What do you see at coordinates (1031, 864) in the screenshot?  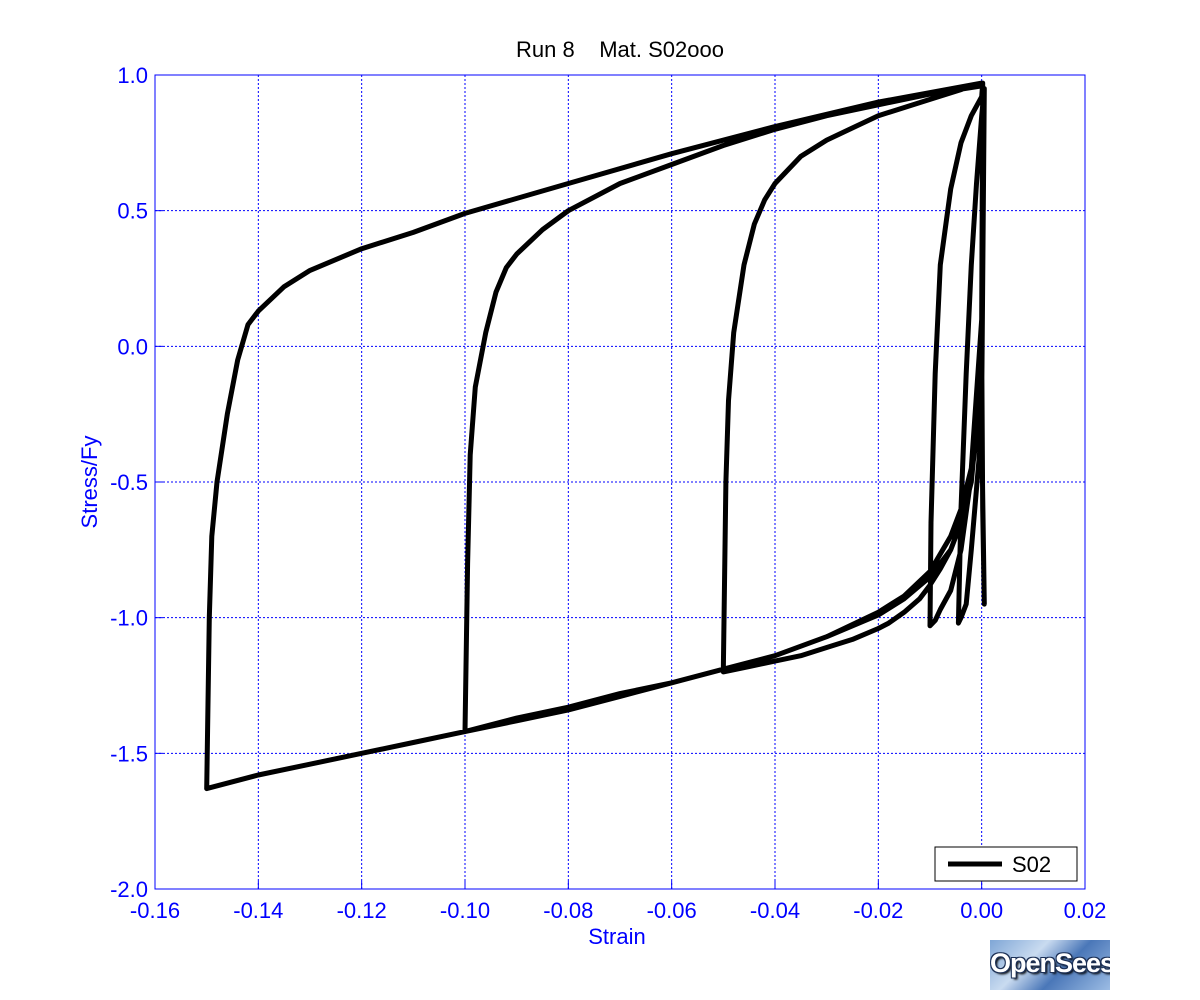 I see `legend-label: S02` at bounding box center [1031, 864].